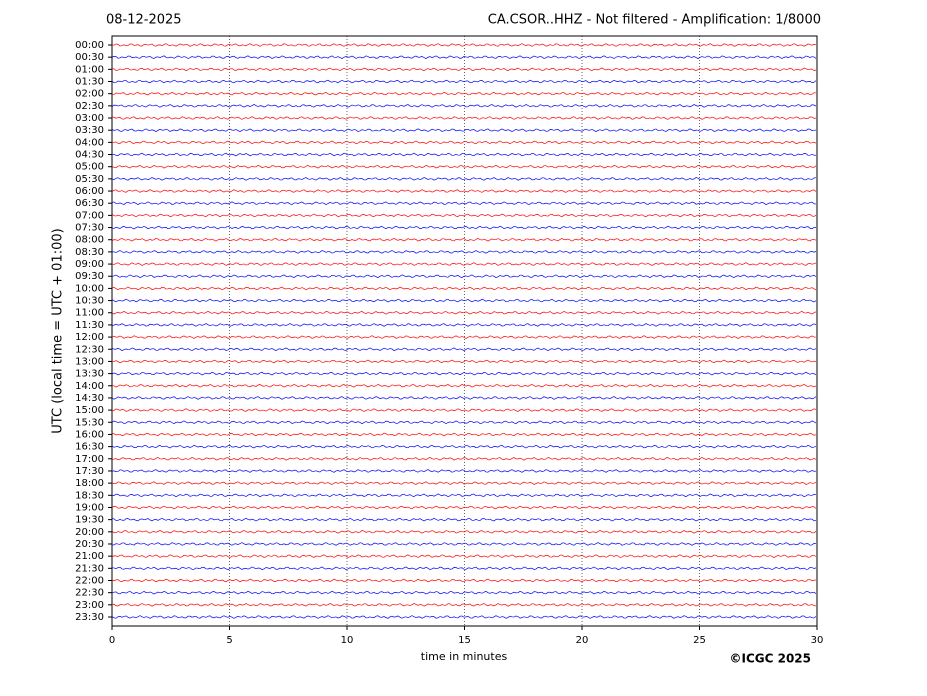  Describe the element at coordinates (229, 640) in the screenshot. I see `x-tick-label: 5` at that location.